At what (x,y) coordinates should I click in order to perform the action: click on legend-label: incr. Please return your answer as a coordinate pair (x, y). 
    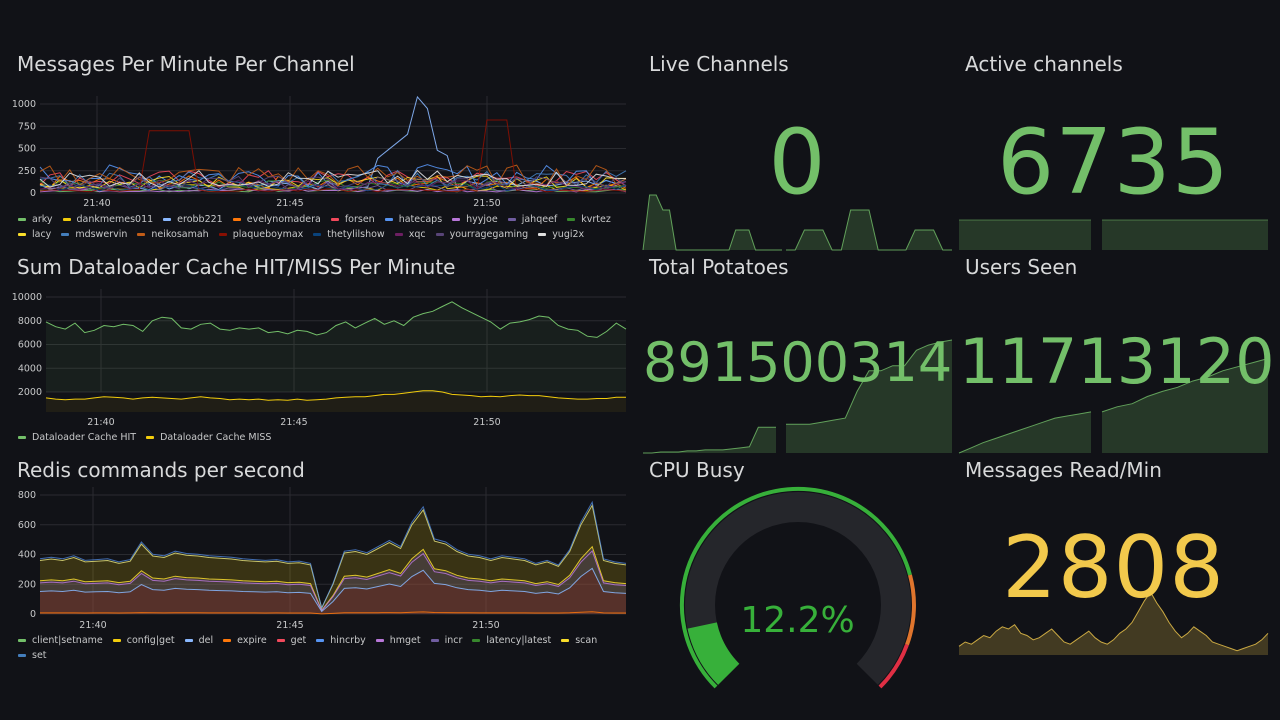
    Looking at the image, I should click on (453, 640).